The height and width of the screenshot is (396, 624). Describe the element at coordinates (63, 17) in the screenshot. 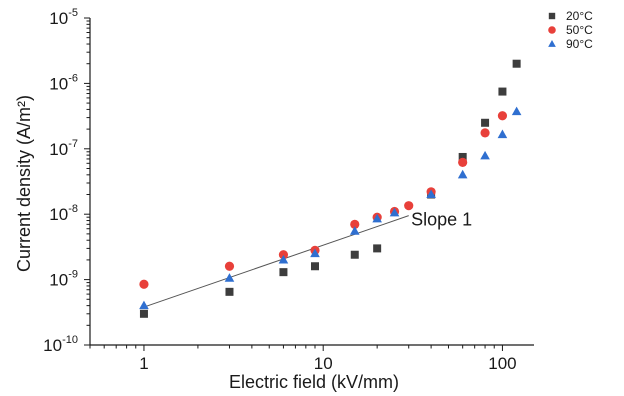

I see `y-tick-label: 10⁻⁵` at that location.